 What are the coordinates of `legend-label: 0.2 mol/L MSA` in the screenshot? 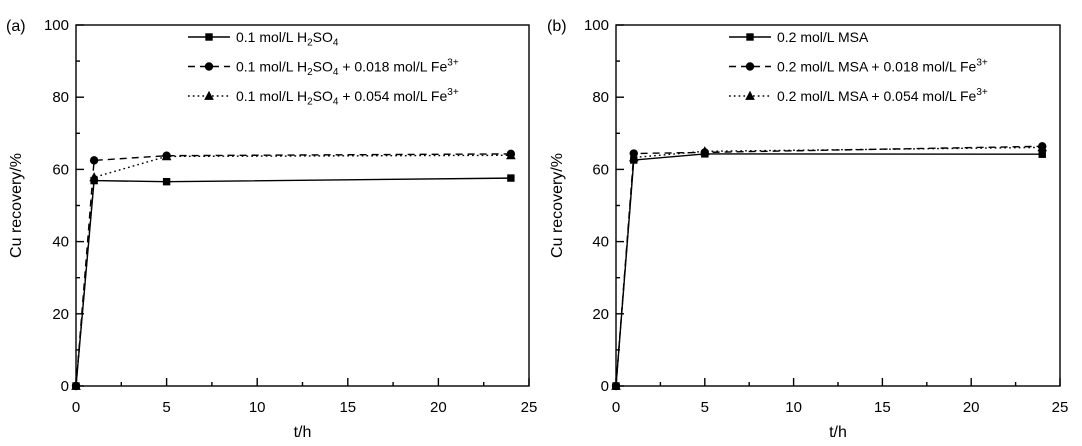 It's located at (823, 37).